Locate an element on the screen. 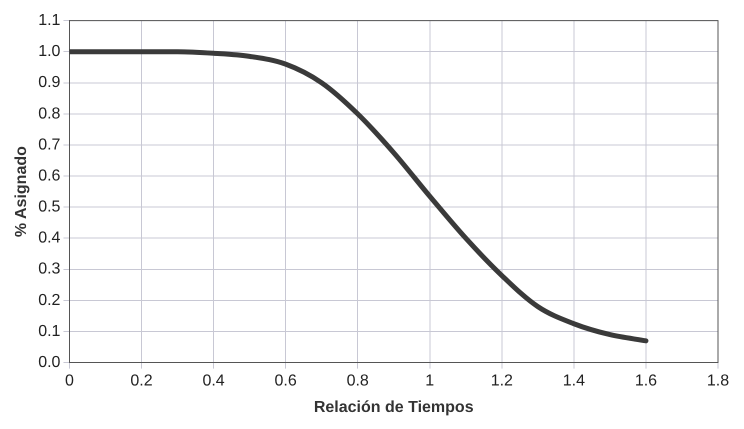 The width and height of the screenshot is (744, 429). y-tick-label: 0.8 is located at coordinates (49, 113).